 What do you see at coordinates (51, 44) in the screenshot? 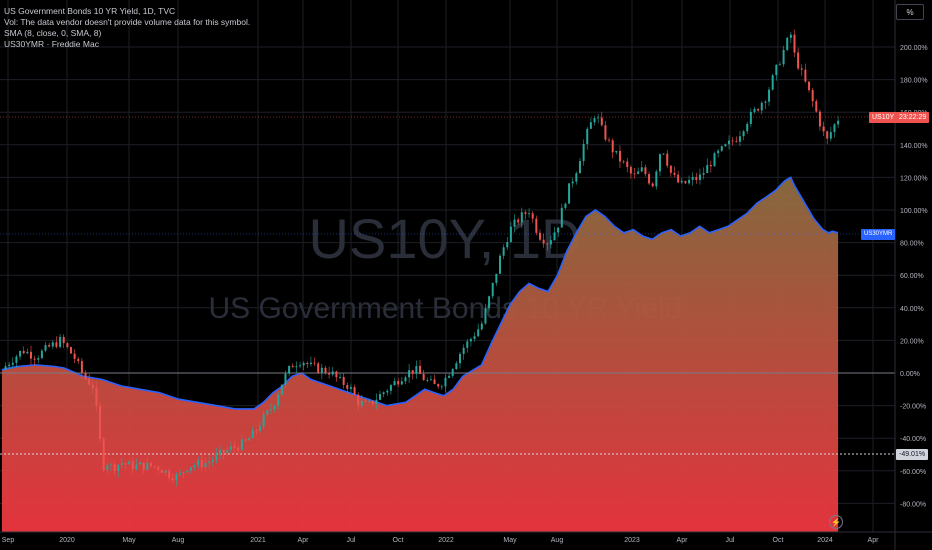
I see `legend-compare: US30YMR · Freddie Mac` at bounding box center [51, 44].